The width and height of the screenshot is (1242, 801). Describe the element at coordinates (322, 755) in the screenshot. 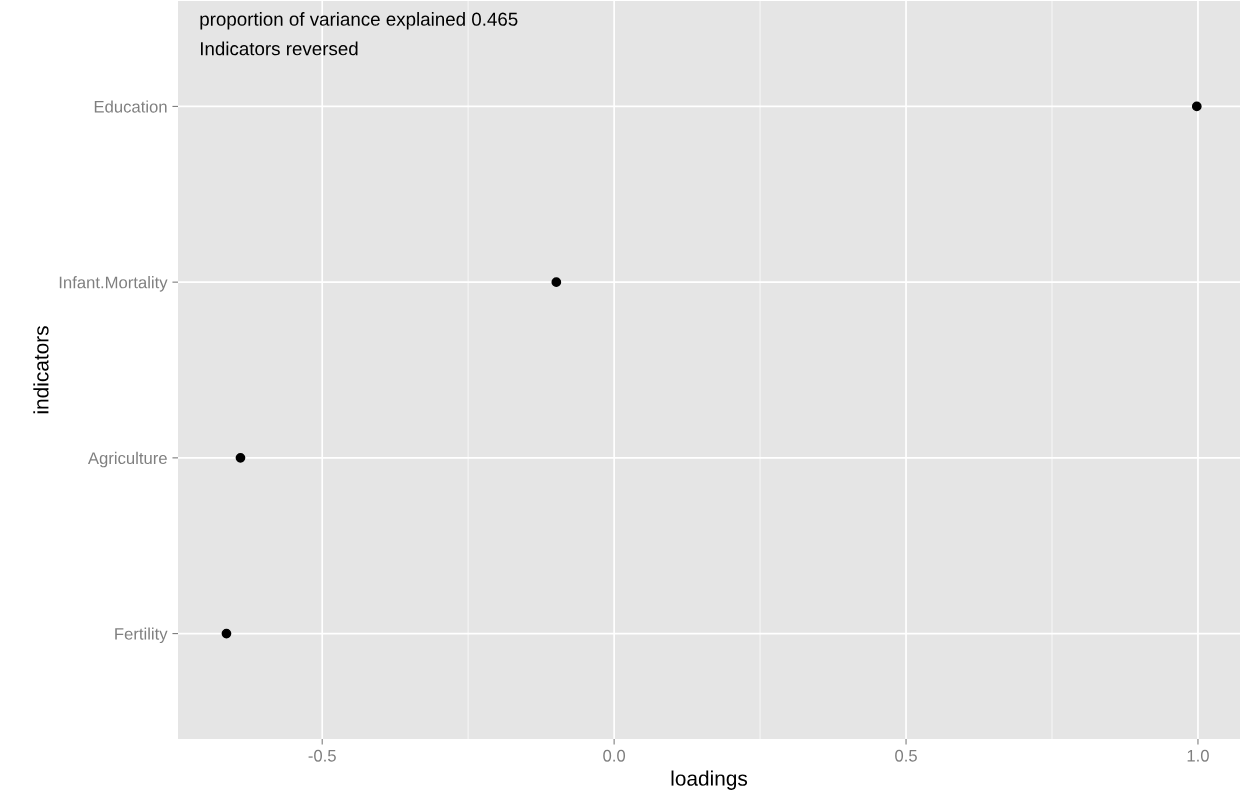

I see `x-tick-label: -0.5` at that location.